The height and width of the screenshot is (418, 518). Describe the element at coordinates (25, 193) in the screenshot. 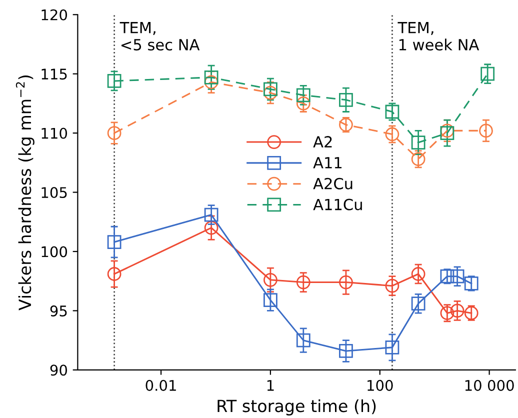

I see `y-axis-title: Vickers hardness (kg mm$^{−2}$)` at that location.